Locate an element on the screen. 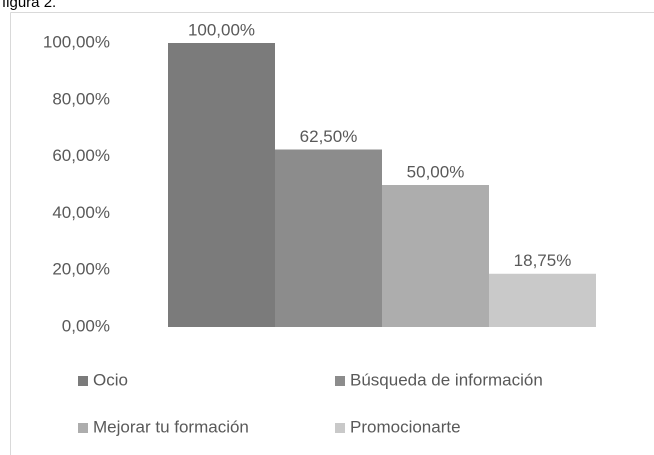 The height and width of the screenshot is (455, 654). value-label: 50,00% is located at coordinates (436, 171).